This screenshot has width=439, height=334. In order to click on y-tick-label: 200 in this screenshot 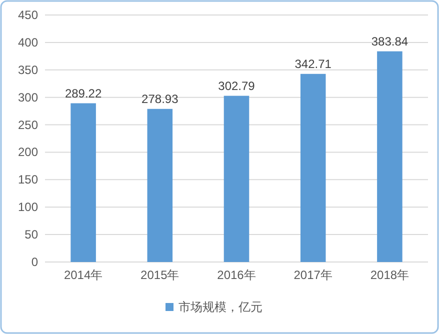, I will do `click(28, 152)`.